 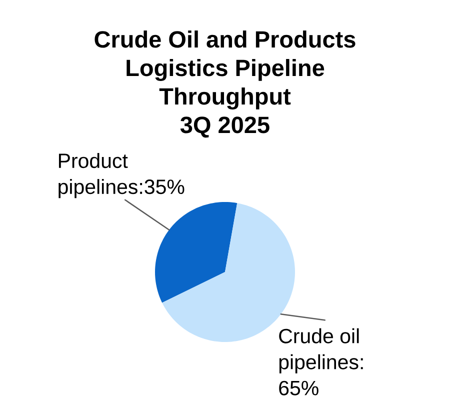 I want to click on chart-subtitle: 3Q 2025, so click(x=225, y=127).